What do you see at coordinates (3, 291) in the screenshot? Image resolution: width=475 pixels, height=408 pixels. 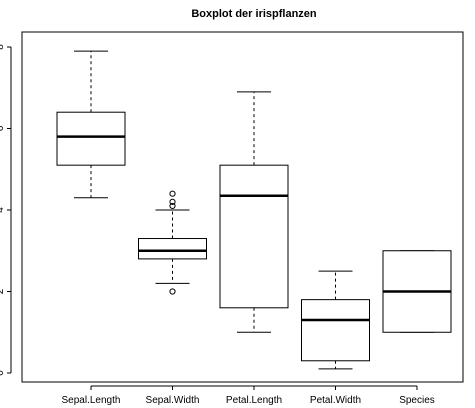 I see `y-tick-label: 2` at bounding box center [3, 291].